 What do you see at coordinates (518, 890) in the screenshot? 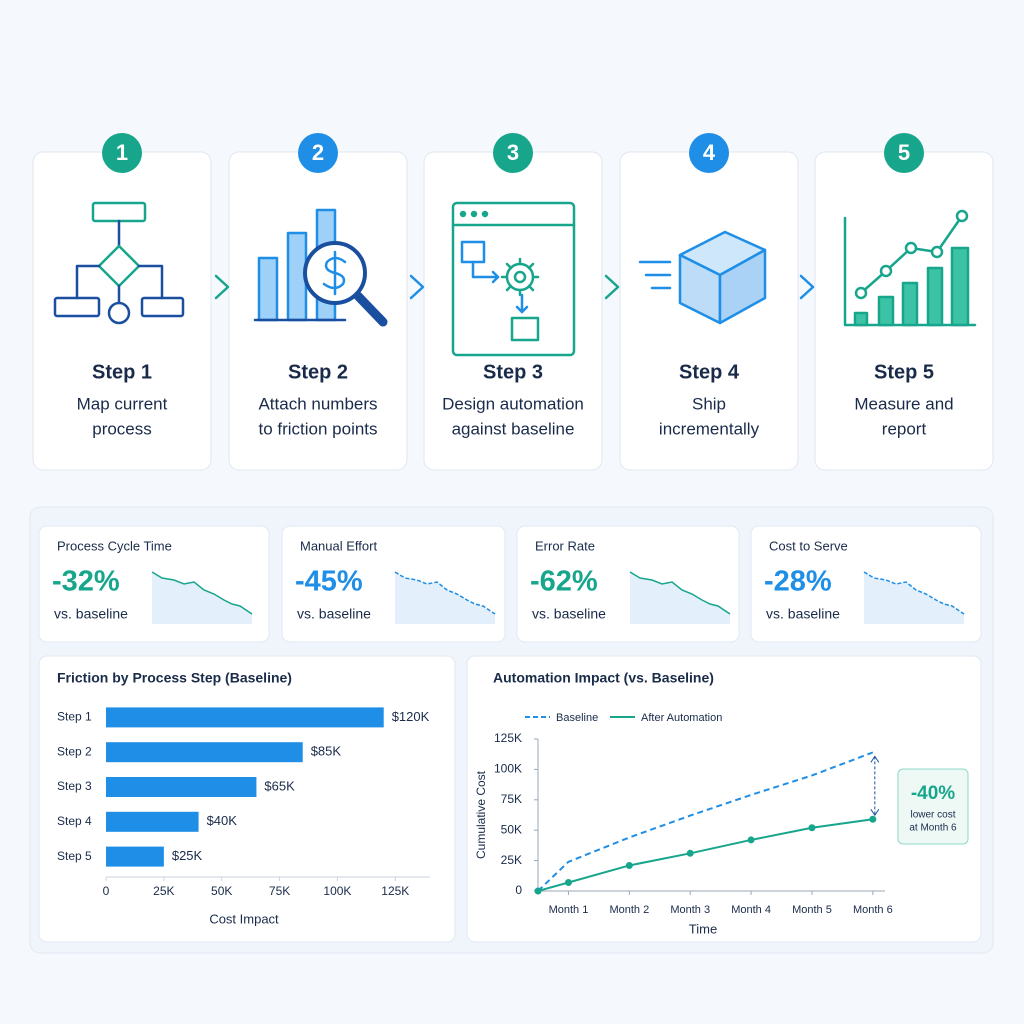
I see `y-tick-label: 0` at bounding box center [518, 890].